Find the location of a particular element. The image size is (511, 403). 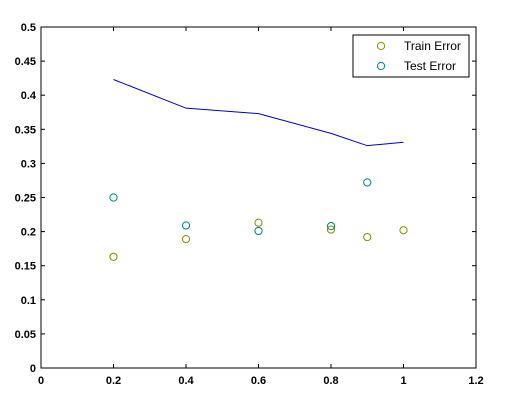

x-tick-label: 0.6 is located at coordinates (258, 381).